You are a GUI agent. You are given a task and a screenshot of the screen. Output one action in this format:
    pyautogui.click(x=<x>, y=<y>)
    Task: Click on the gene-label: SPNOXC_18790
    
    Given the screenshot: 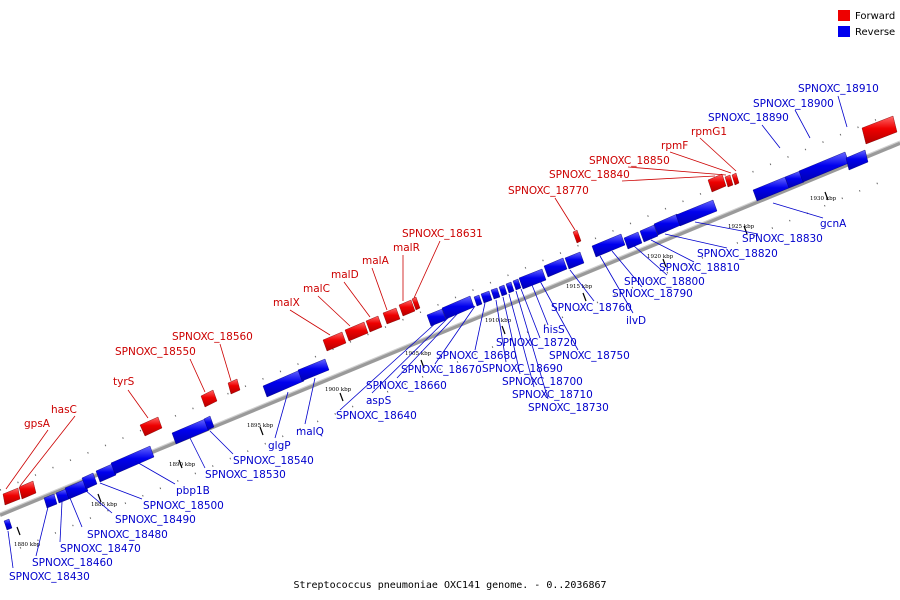 What is the action you would take?
    pyautogui.click(x=652, y=294)
    